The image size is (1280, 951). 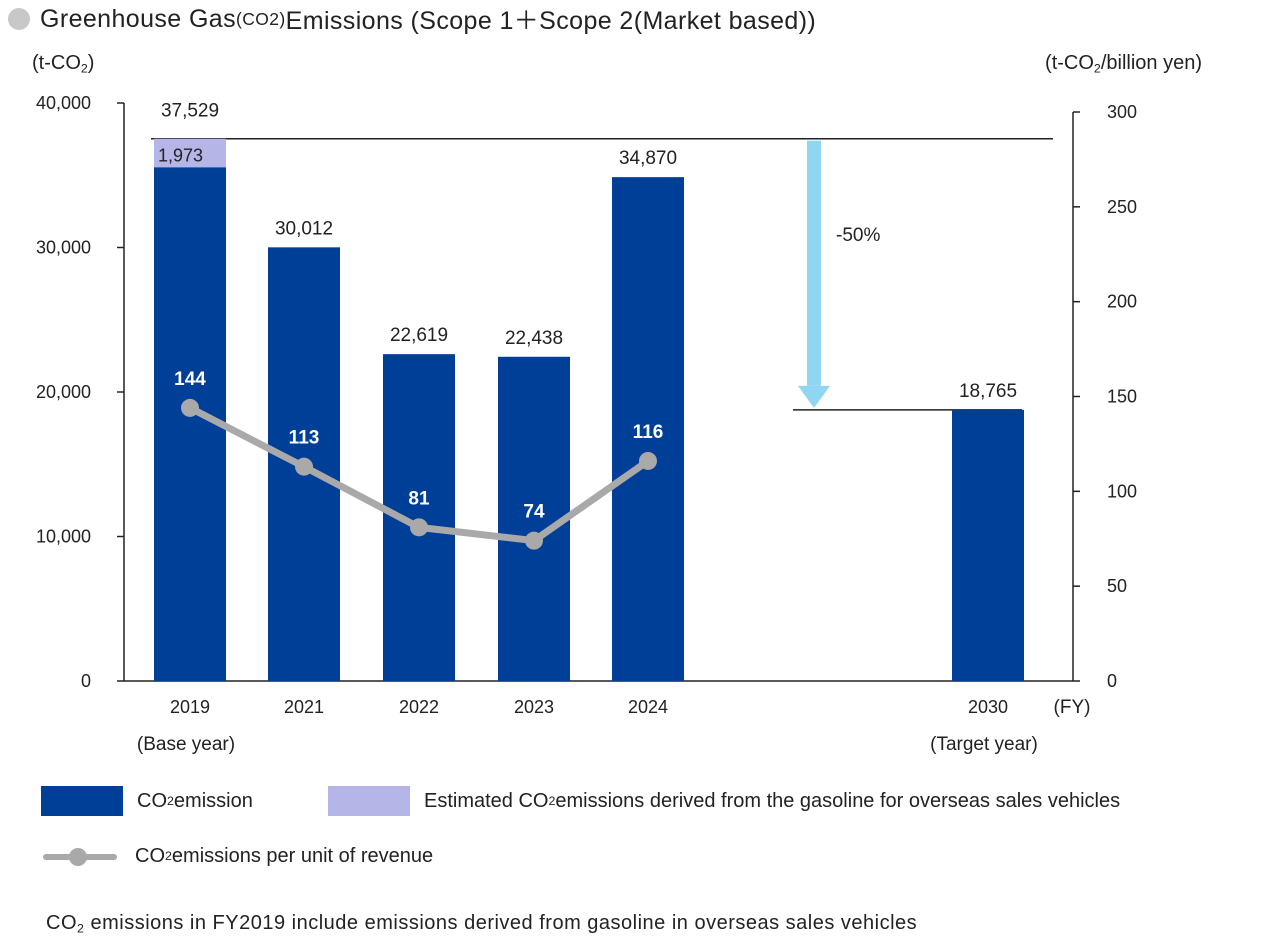 I want to click on left-tick-label: 10,000, so click(x=63, y=537).